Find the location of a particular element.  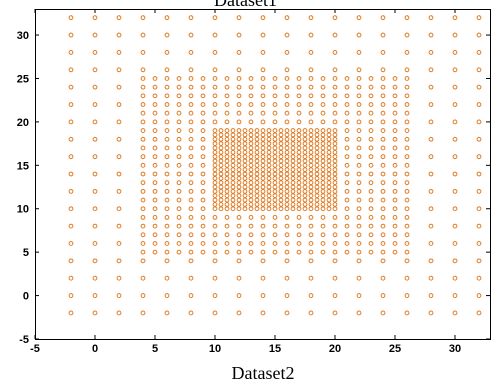

x-tick-label: 0 is located at coordinates (95, 349).